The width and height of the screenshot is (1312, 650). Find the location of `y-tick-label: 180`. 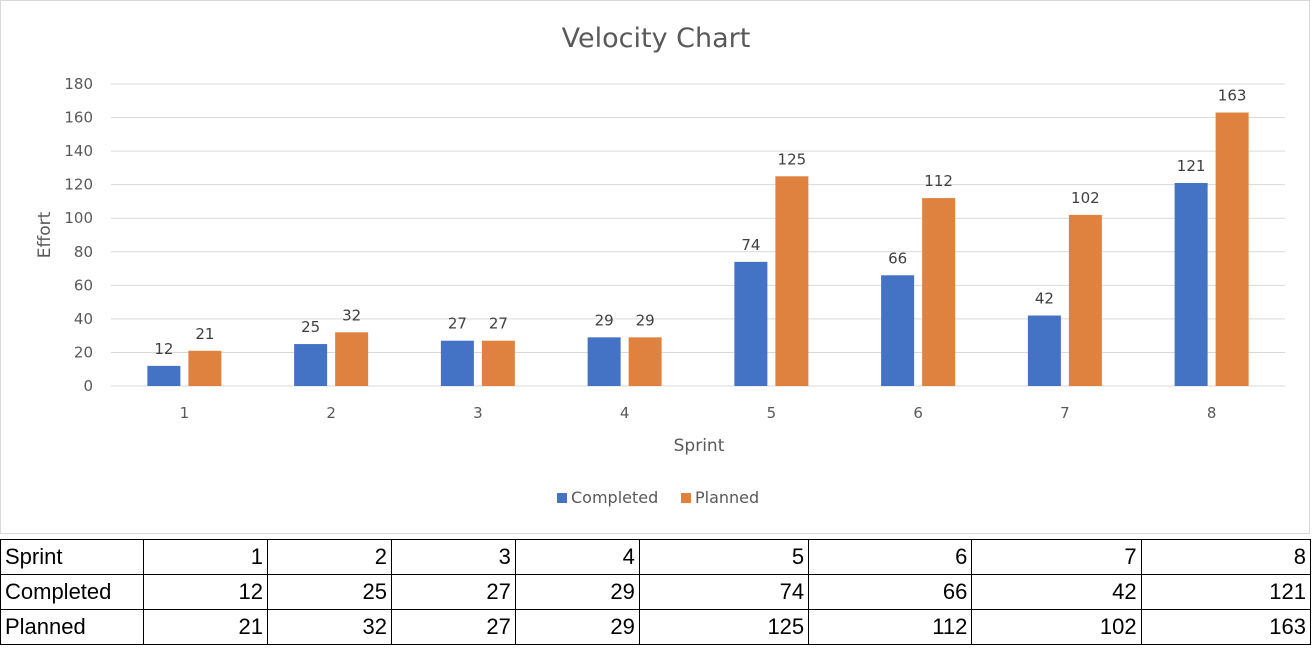

y-tick-label: 180 is located at coordinates (78, 84).